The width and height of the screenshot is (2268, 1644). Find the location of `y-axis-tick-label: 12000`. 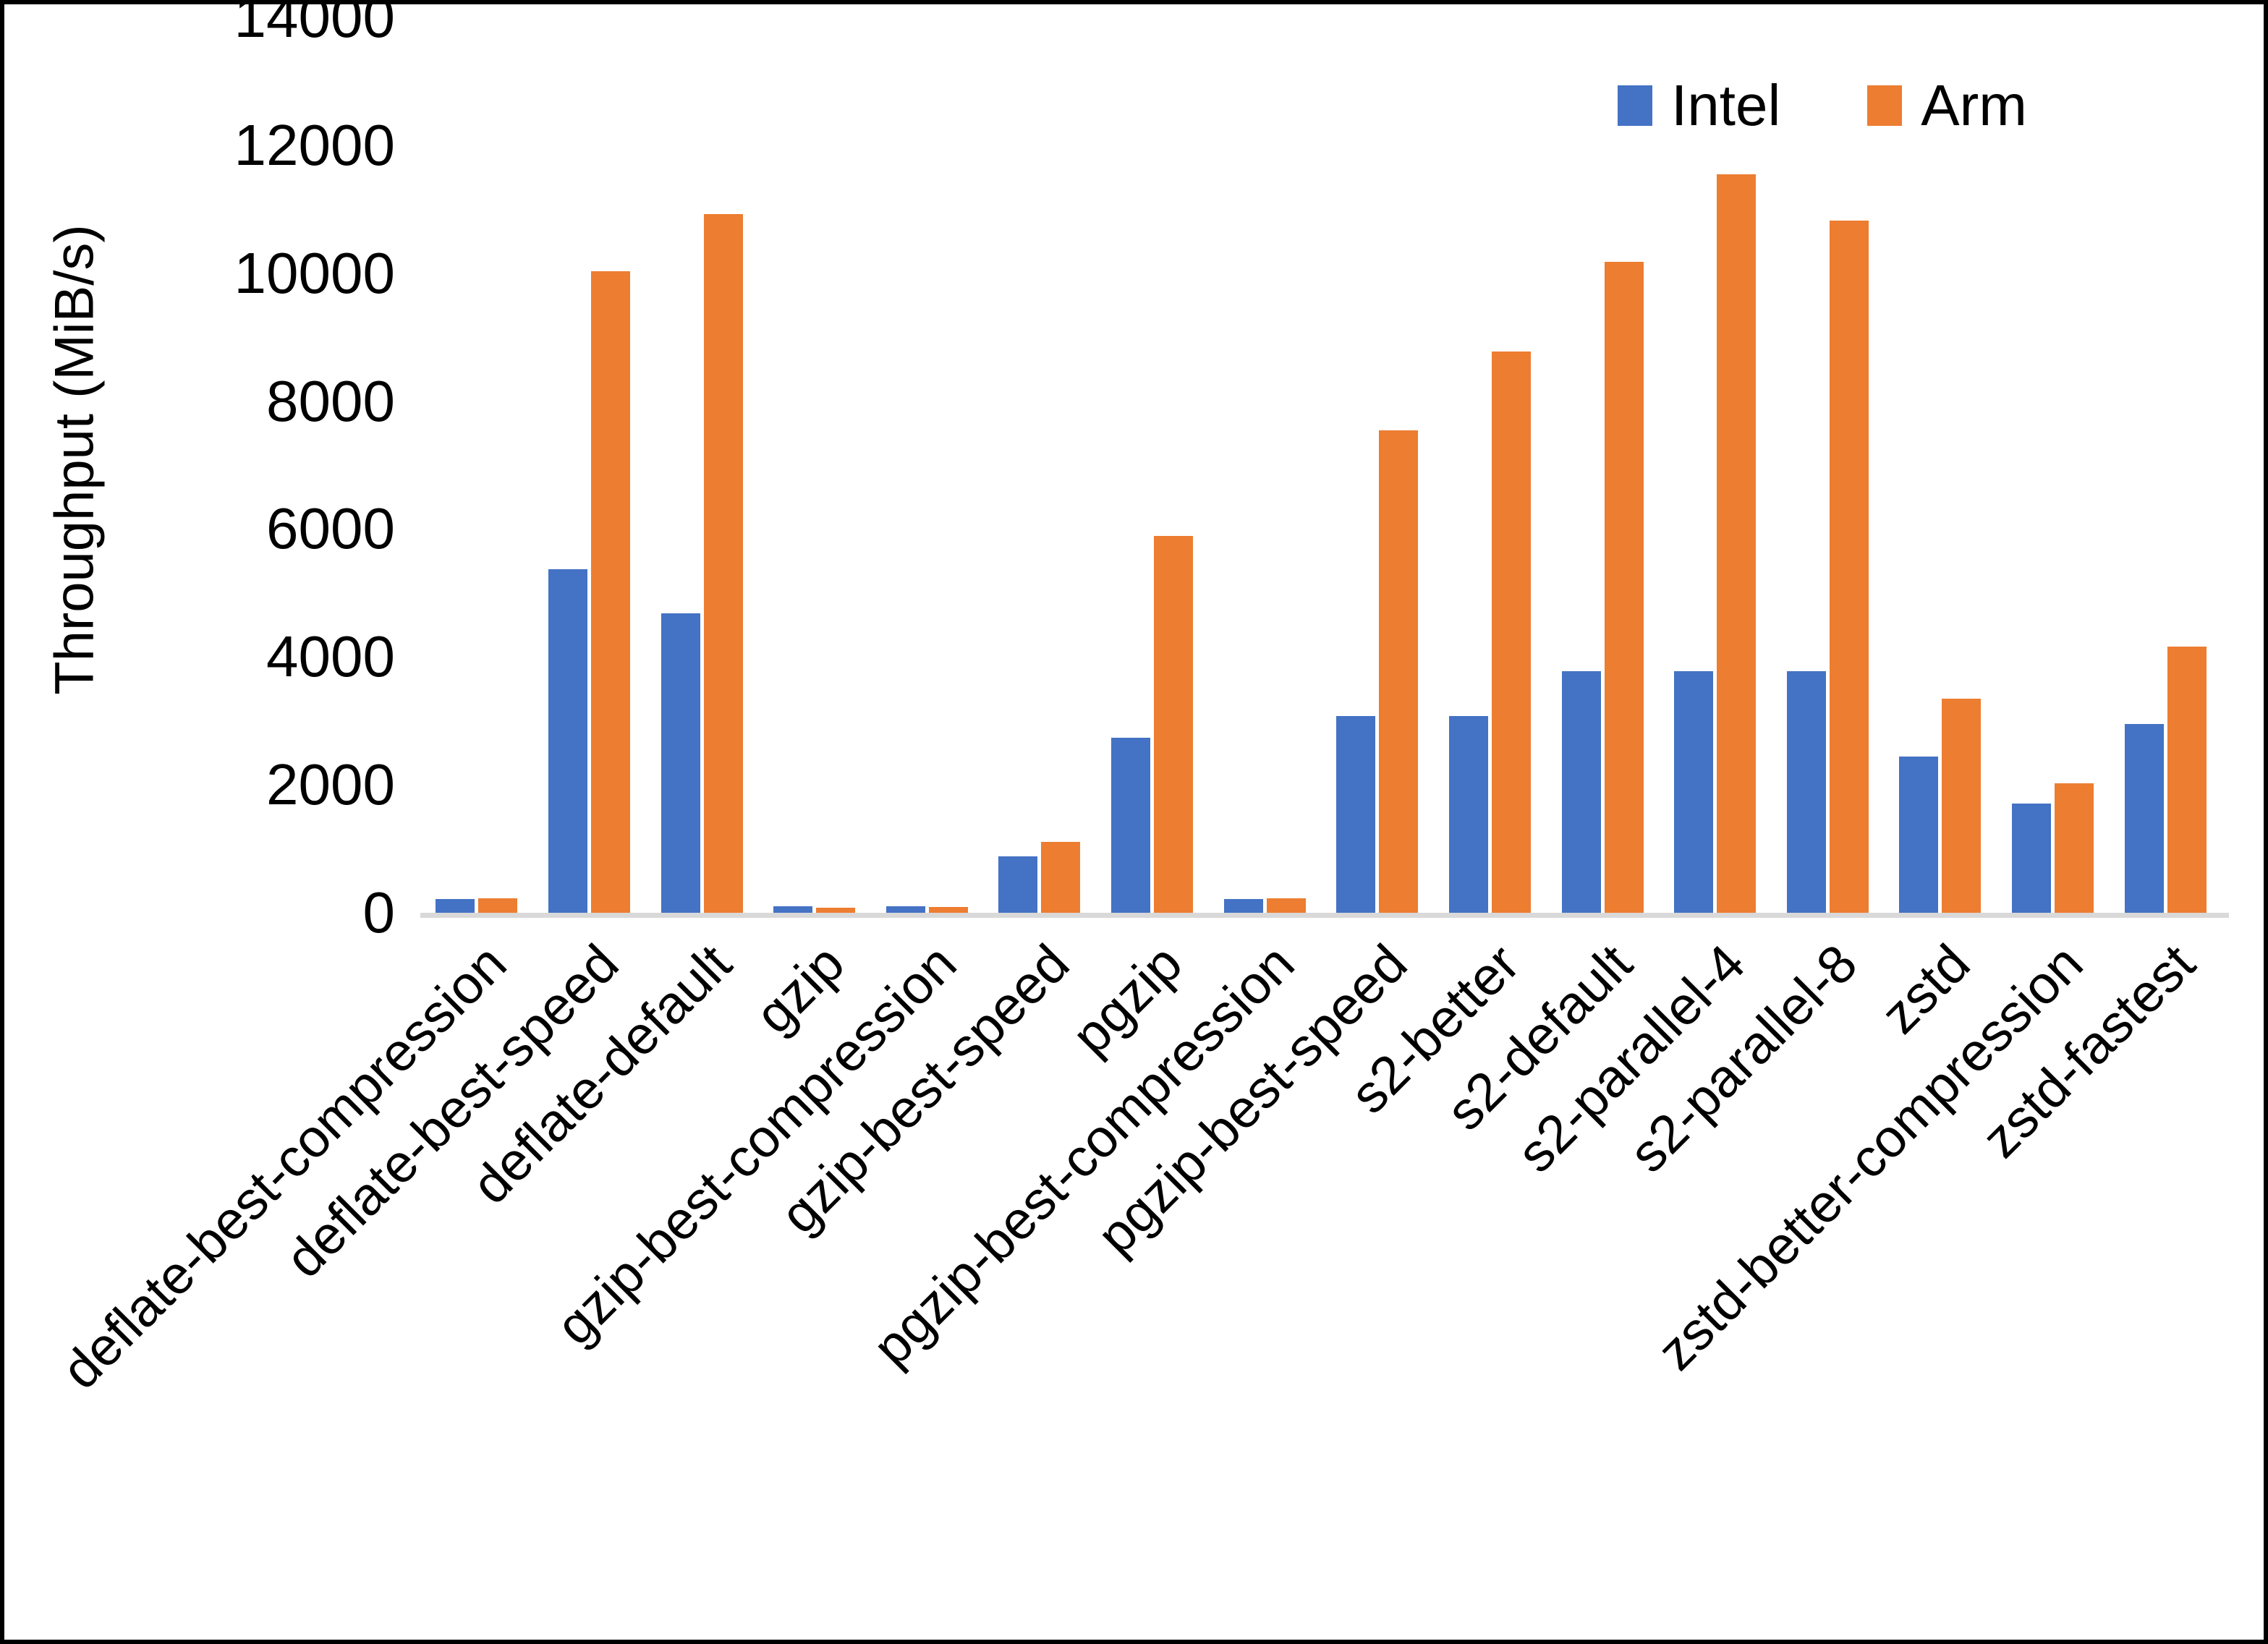

y-axis-tick-label: 12000 is located at coordinates (314, 144).